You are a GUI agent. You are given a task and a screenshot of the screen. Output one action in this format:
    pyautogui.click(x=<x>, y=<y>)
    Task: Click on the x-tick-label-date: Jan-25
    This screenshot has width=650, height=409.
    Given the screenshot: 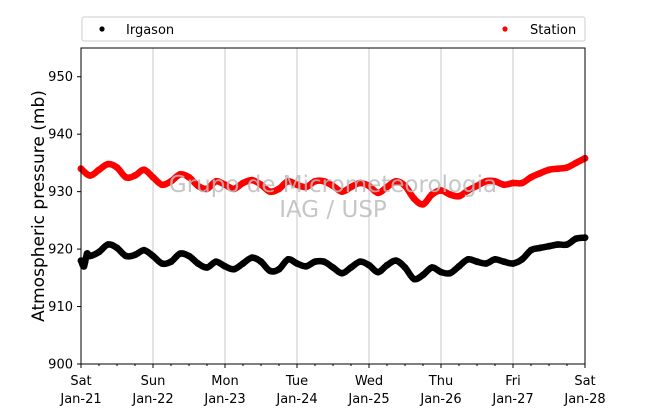 What is the action you would take?
    pyautogui.click(x=368, y=399)
    